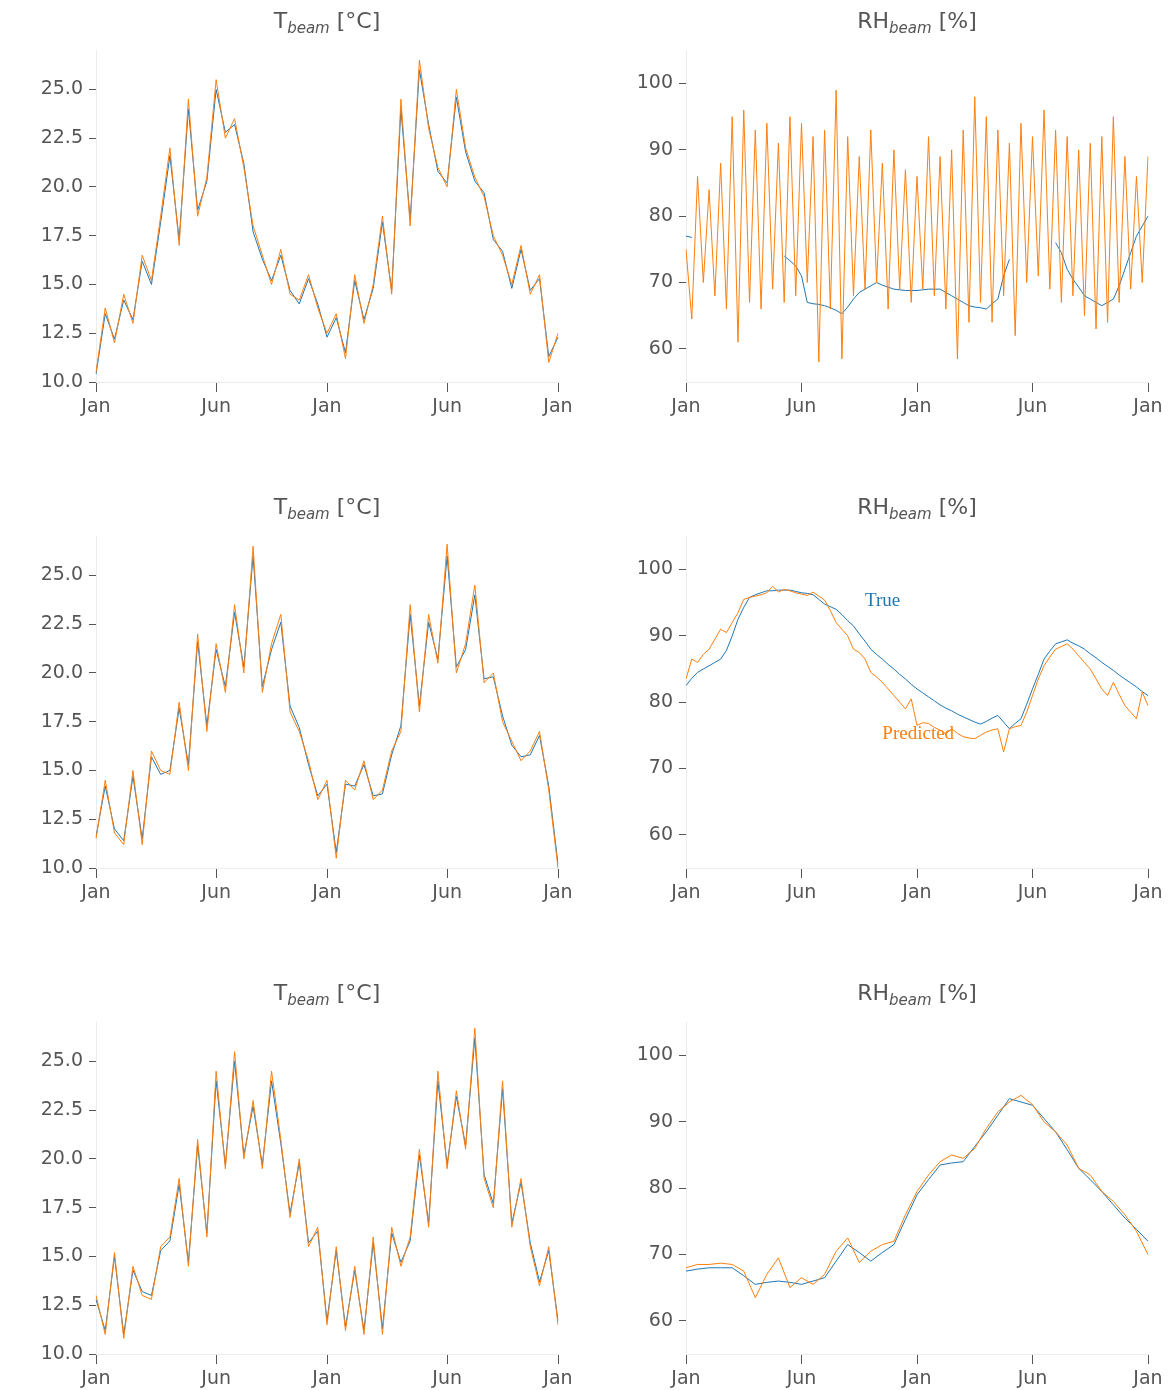 The width and height of the screenshot is (1169, 1390). I want to click on series-label: True, so click(883, 600).